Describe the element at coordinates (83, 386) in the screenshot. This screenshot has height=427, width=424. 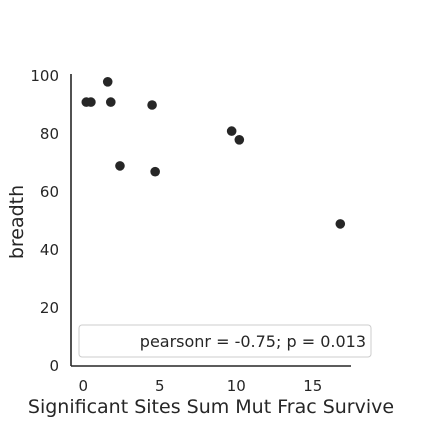
I see `x-tick-label: 0` at that location.